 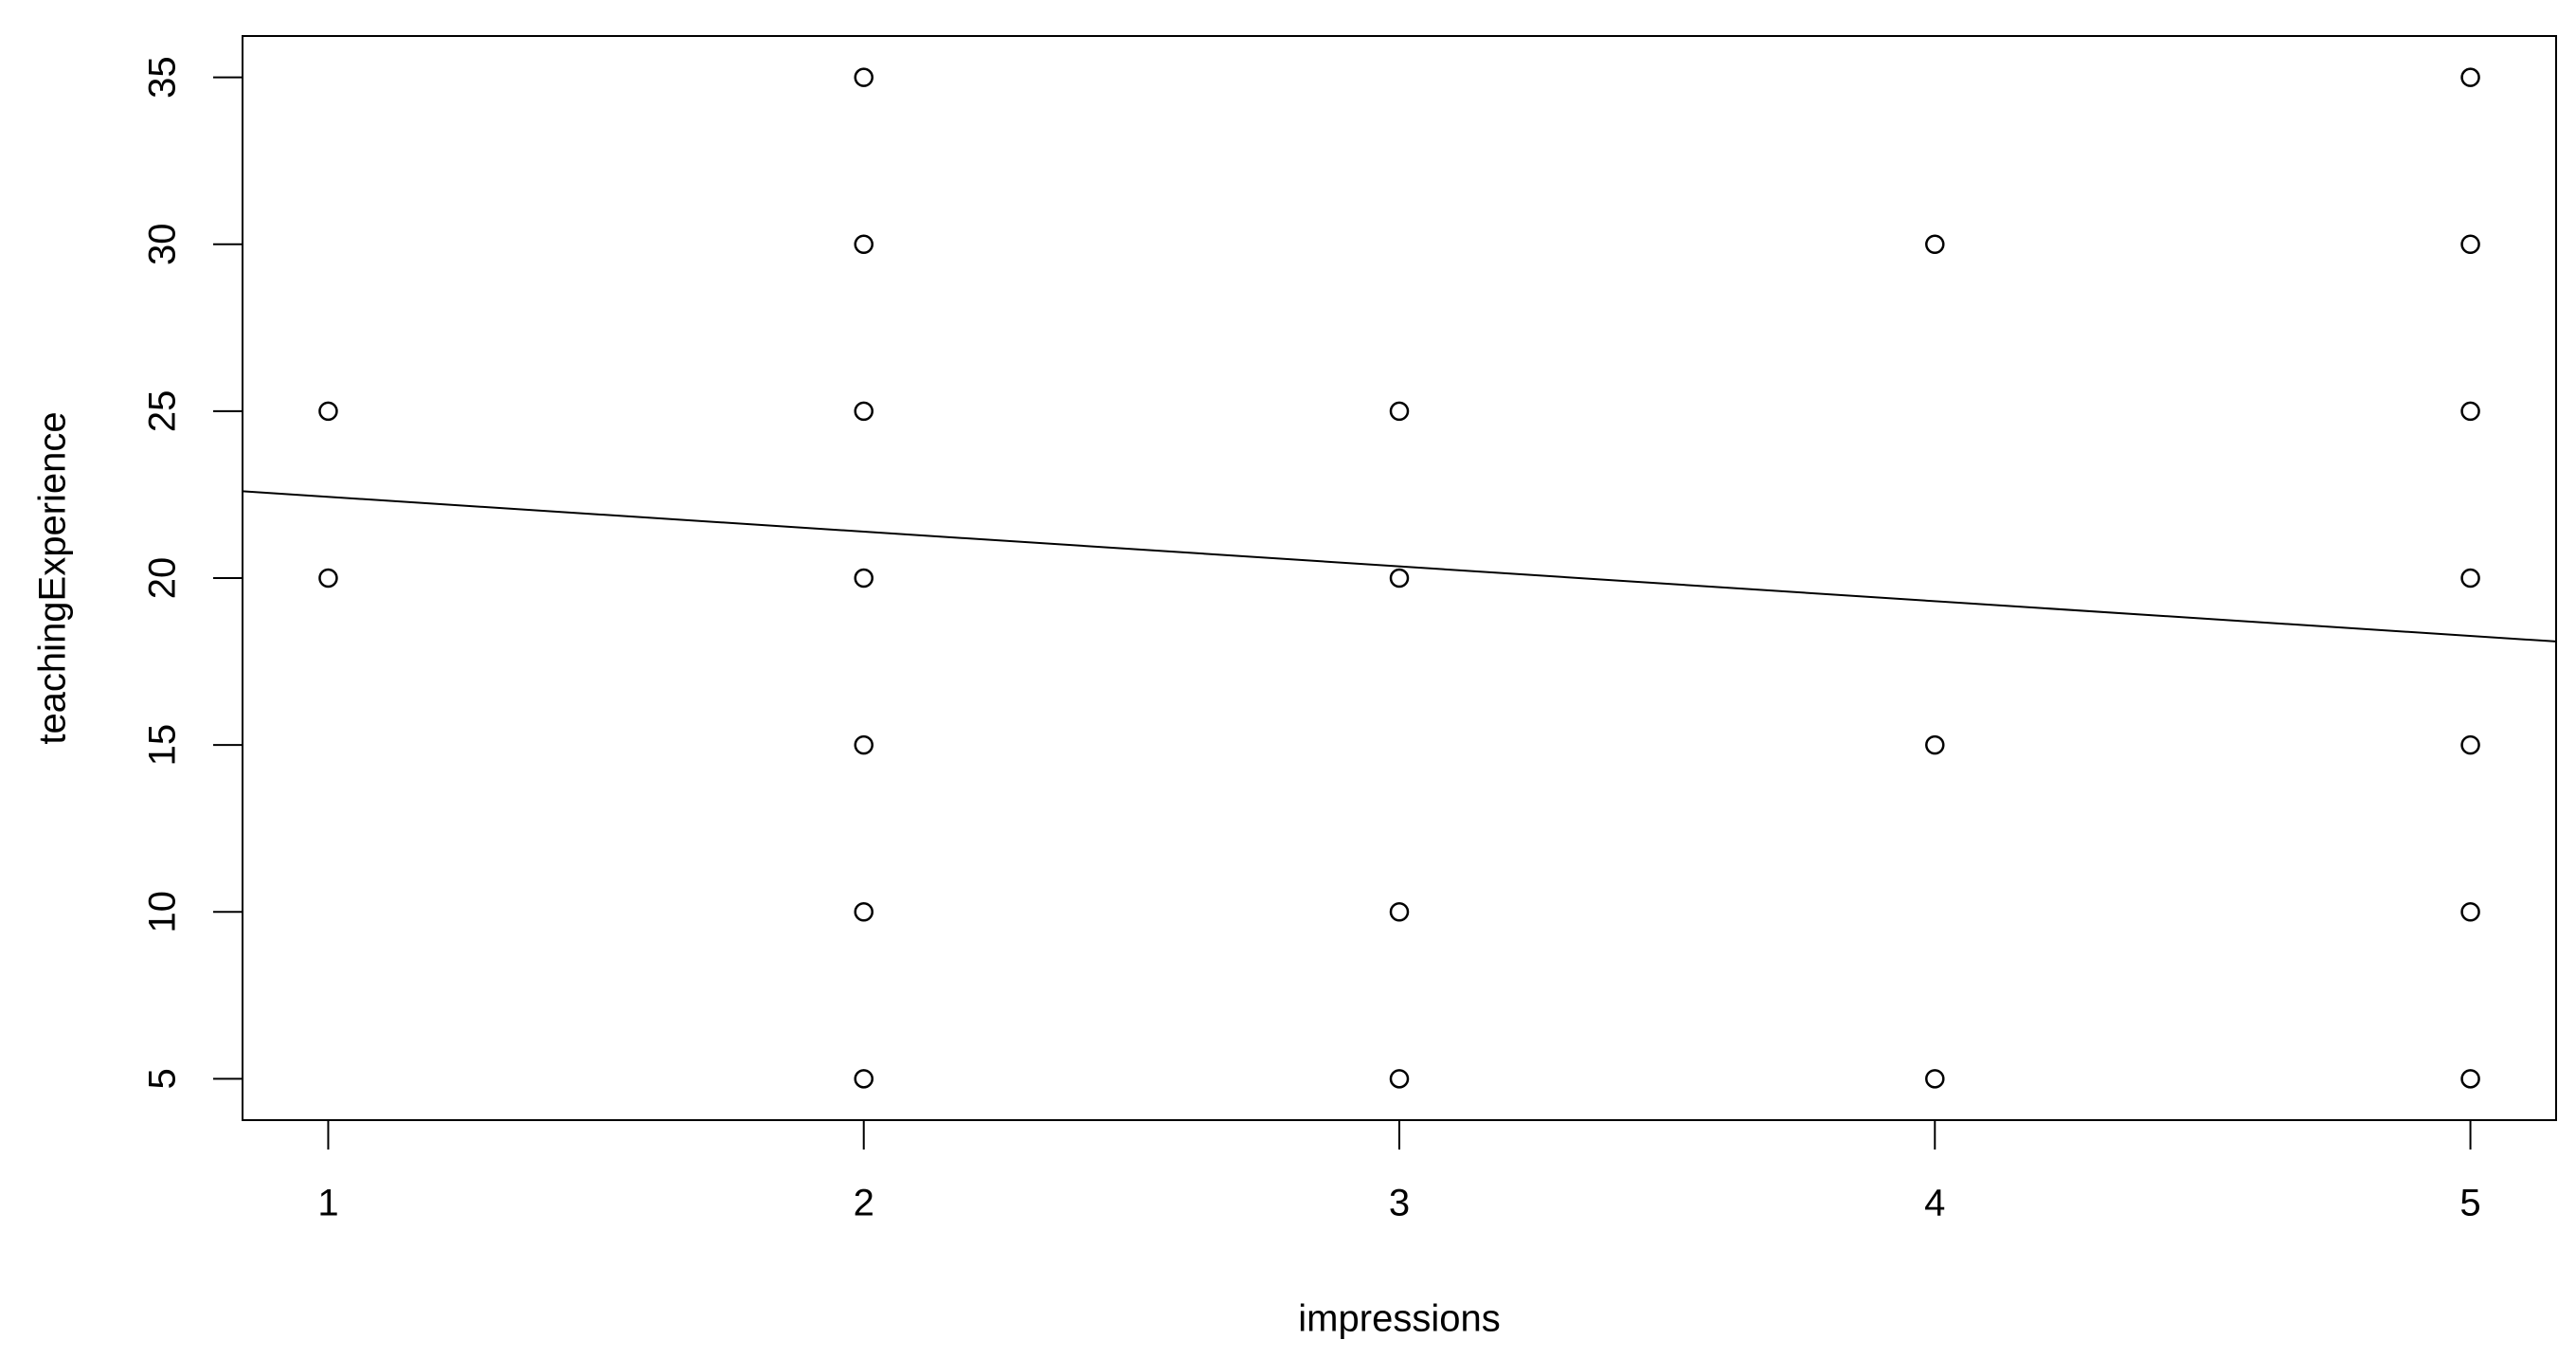 I want to click on x-tick-label: 5, so click(x=2469, y=1203).